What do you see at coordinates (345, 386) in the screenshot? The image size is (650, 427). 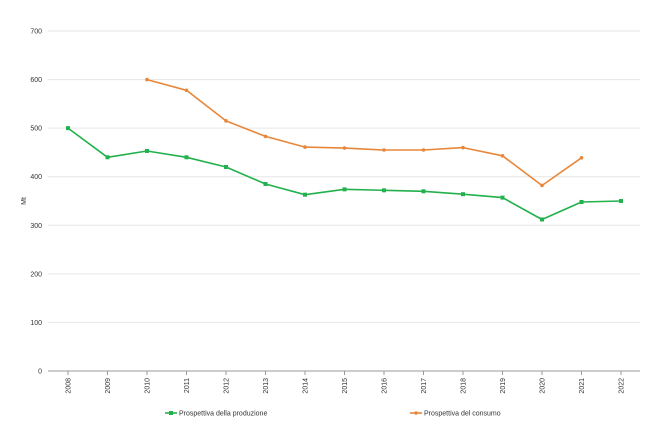 I see `x-tick-label: 2015` at bounding box center [345, 386].